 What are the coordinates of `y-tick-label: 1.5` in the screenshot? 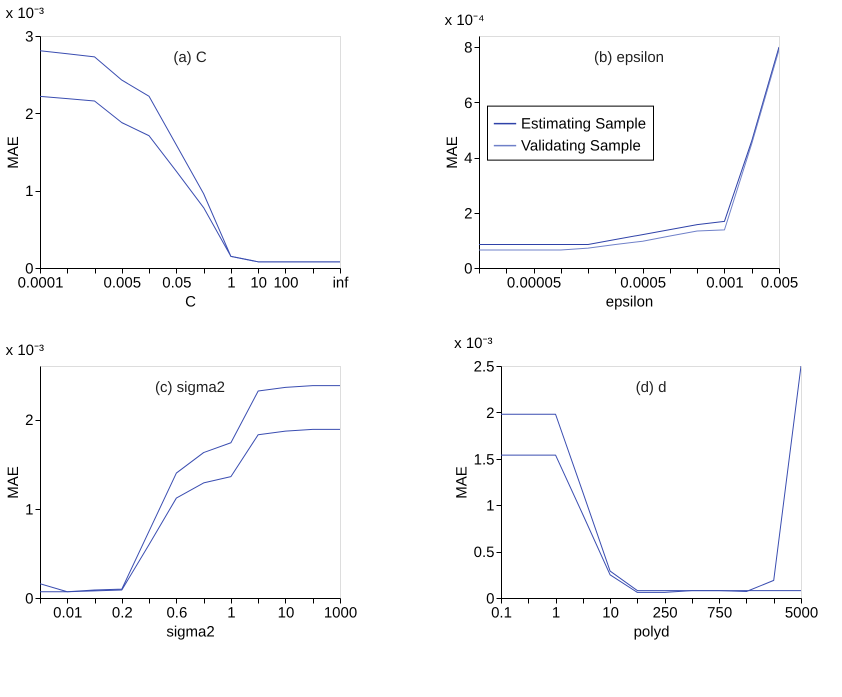 It's located at (484, 459).